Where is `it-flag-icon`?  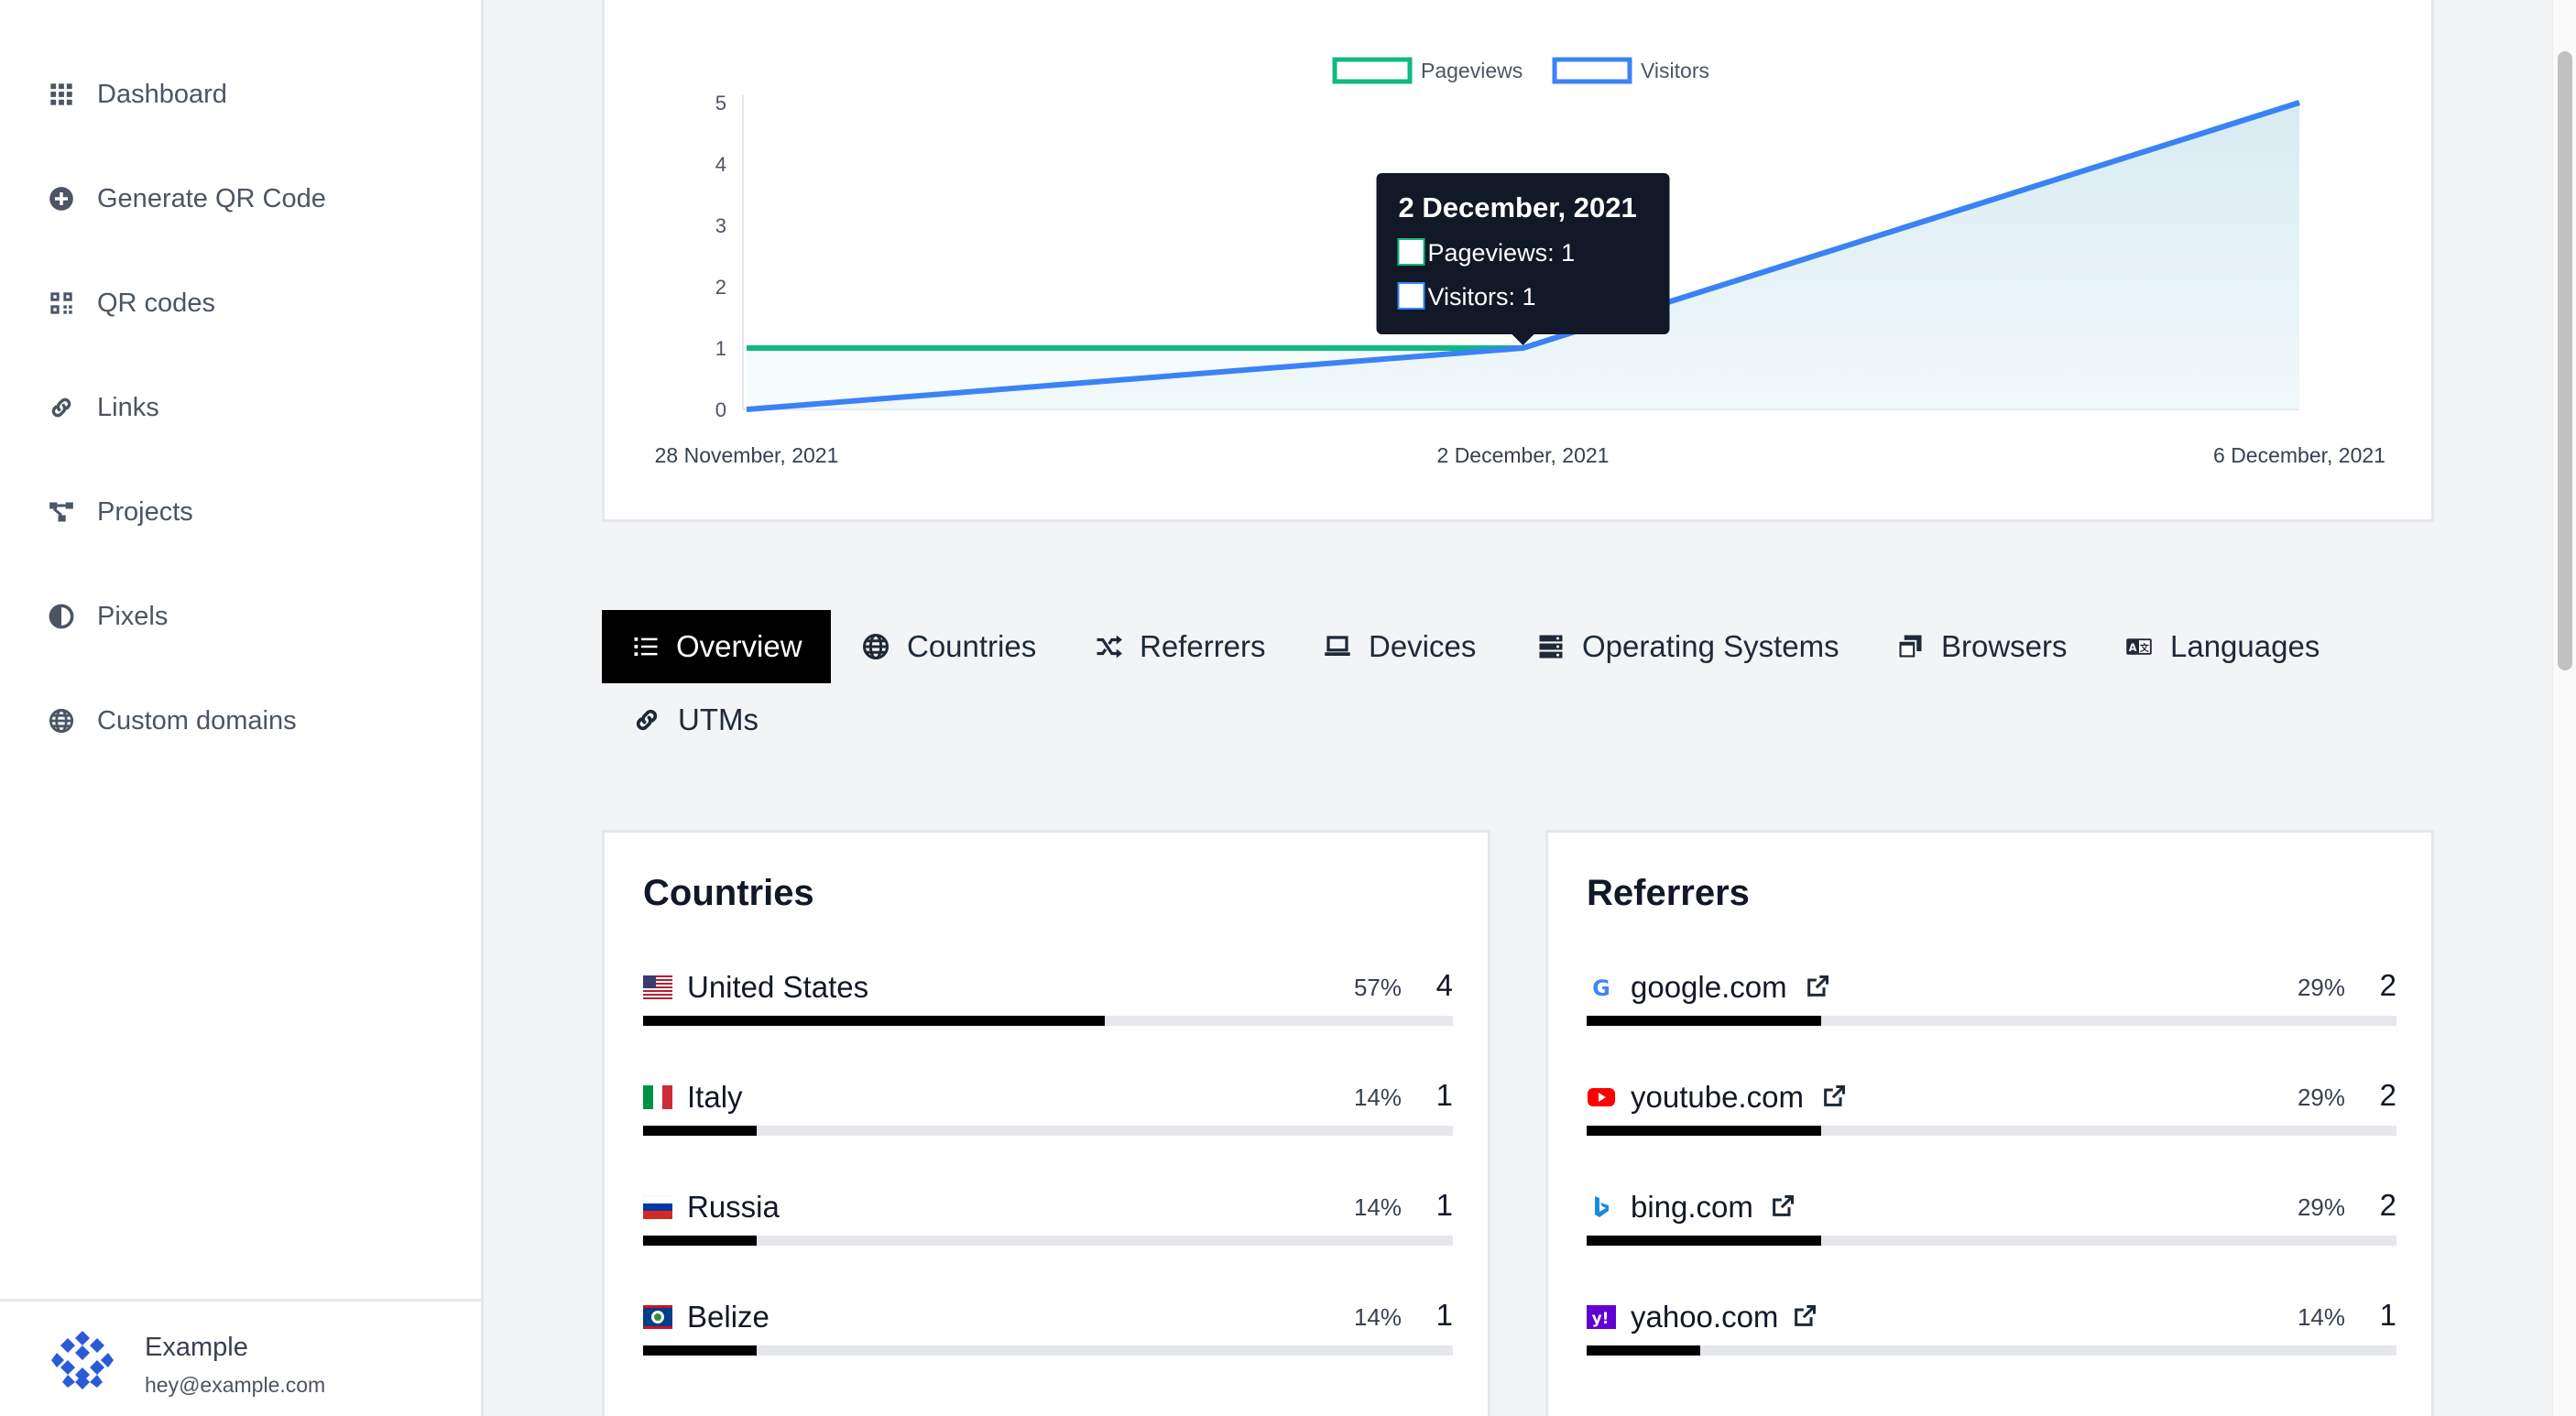 it-flag-icon is located at coordinates (658, 1097).